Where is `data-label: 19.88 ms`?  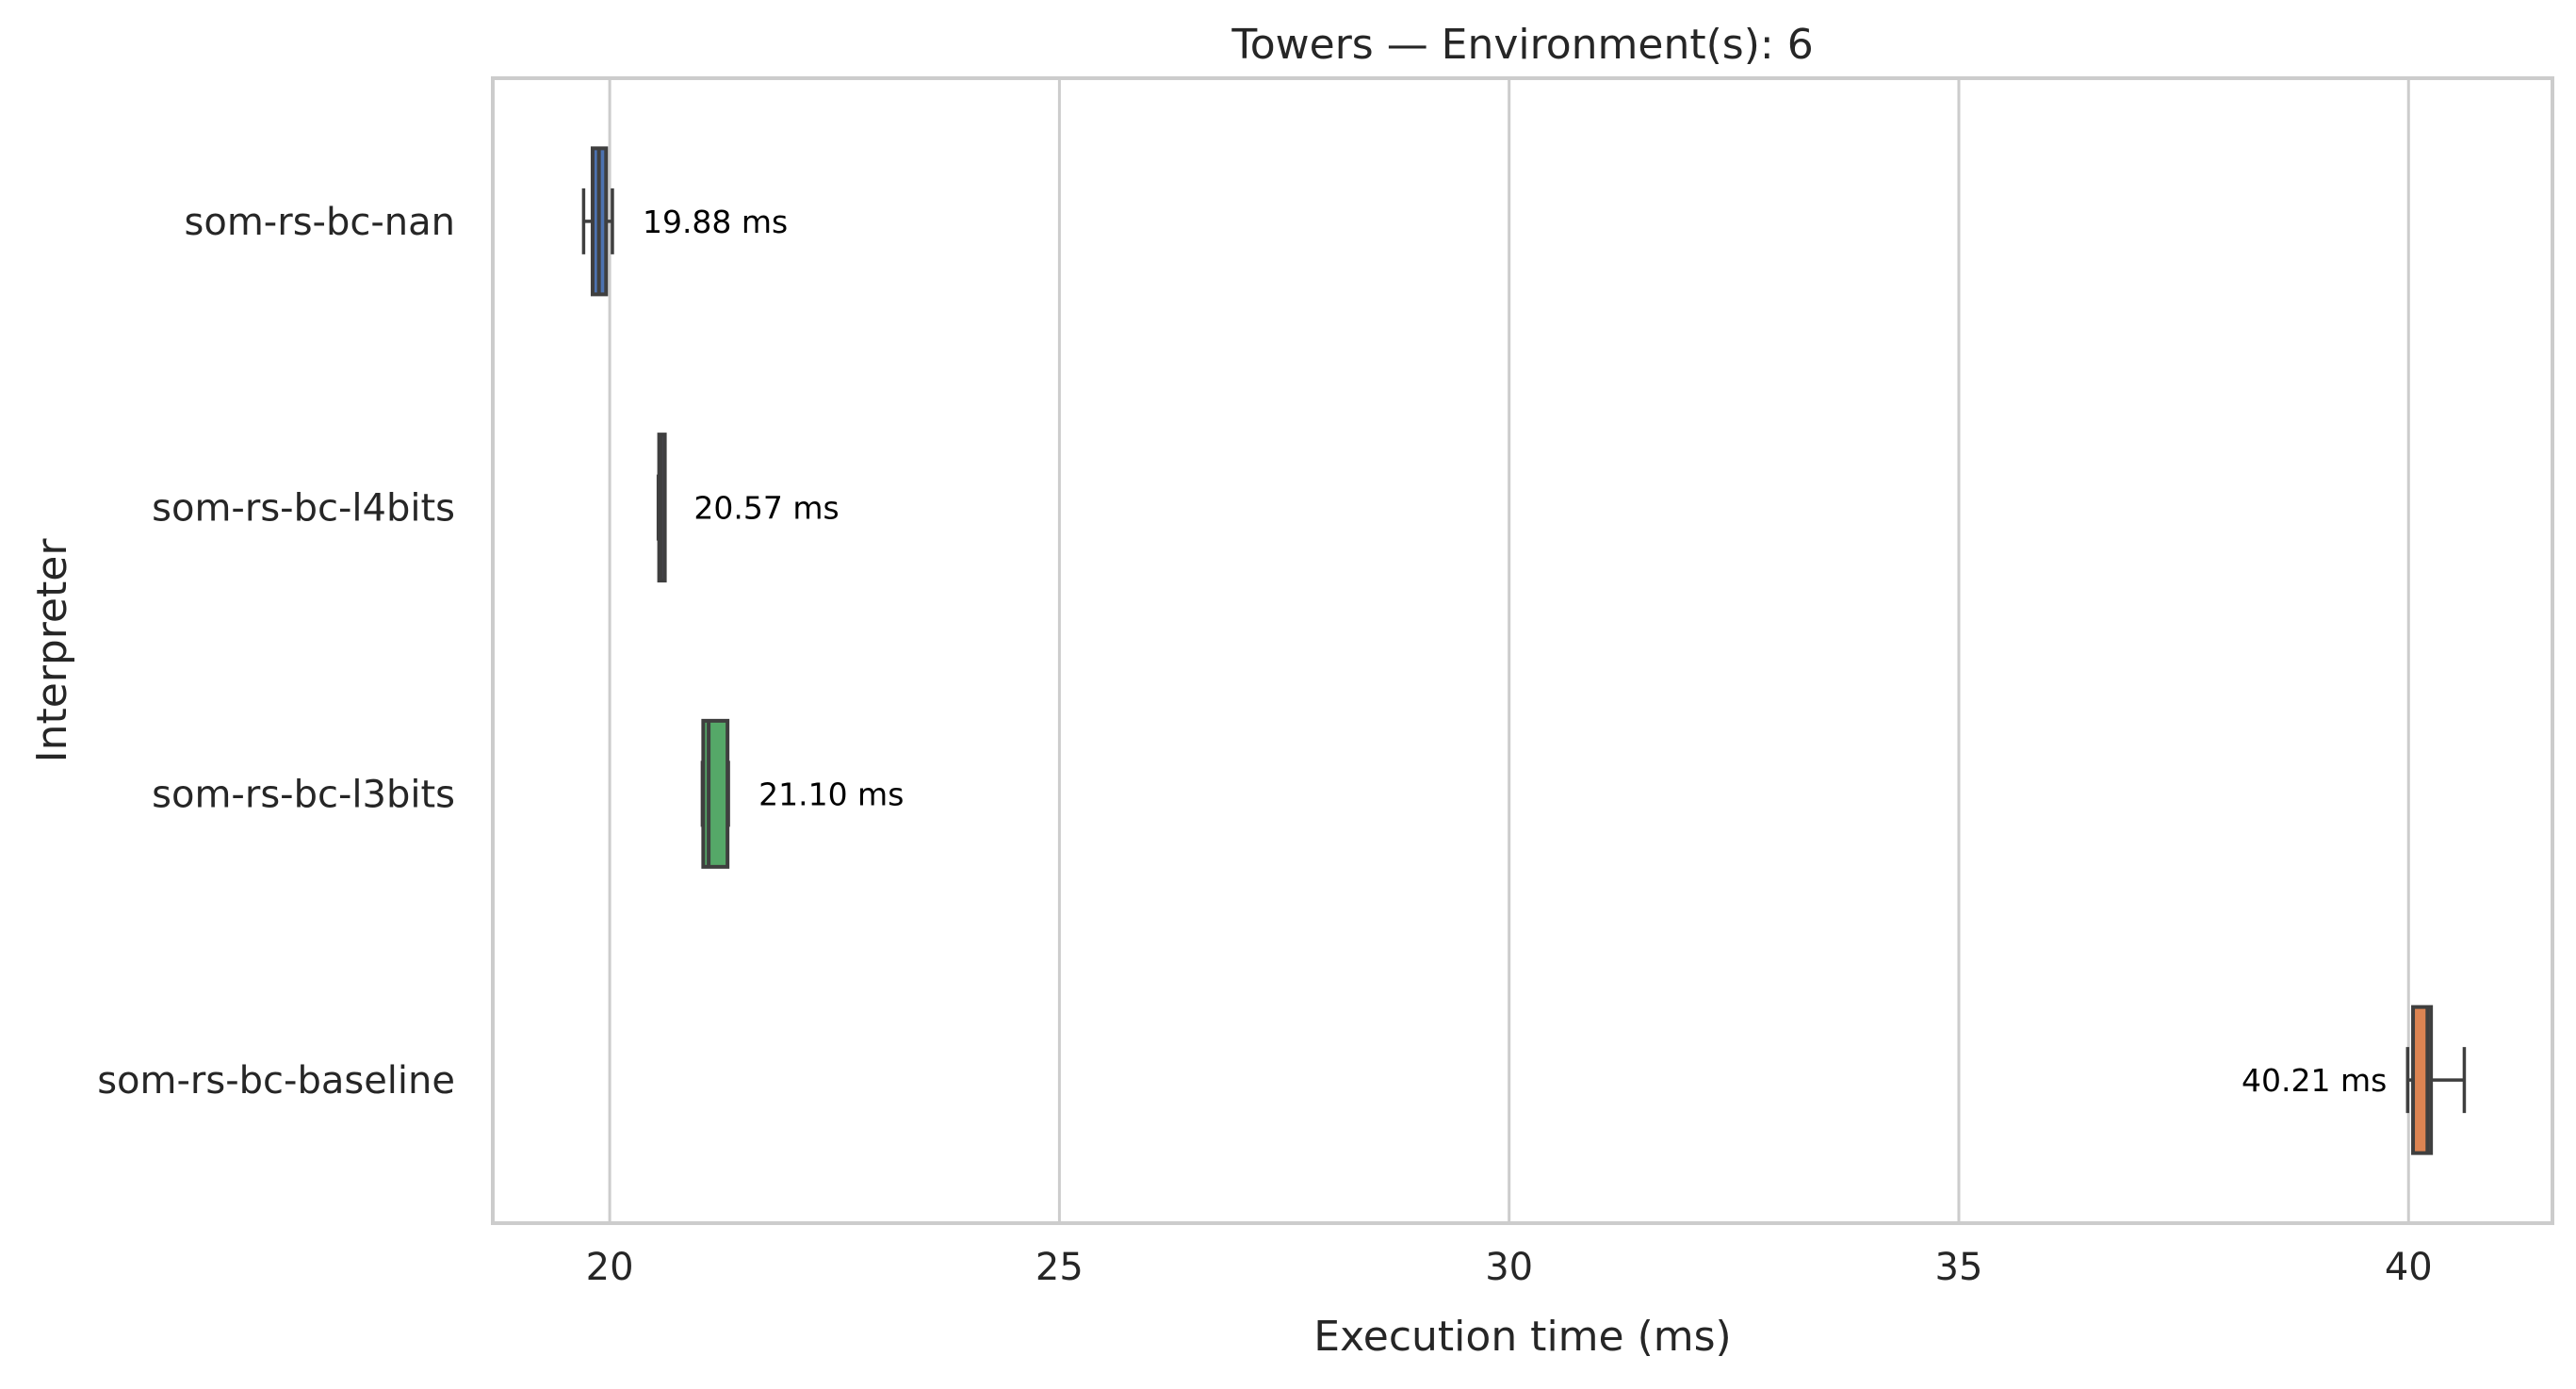
data-label: 19.88 ms is located at coordinates (715, 222).